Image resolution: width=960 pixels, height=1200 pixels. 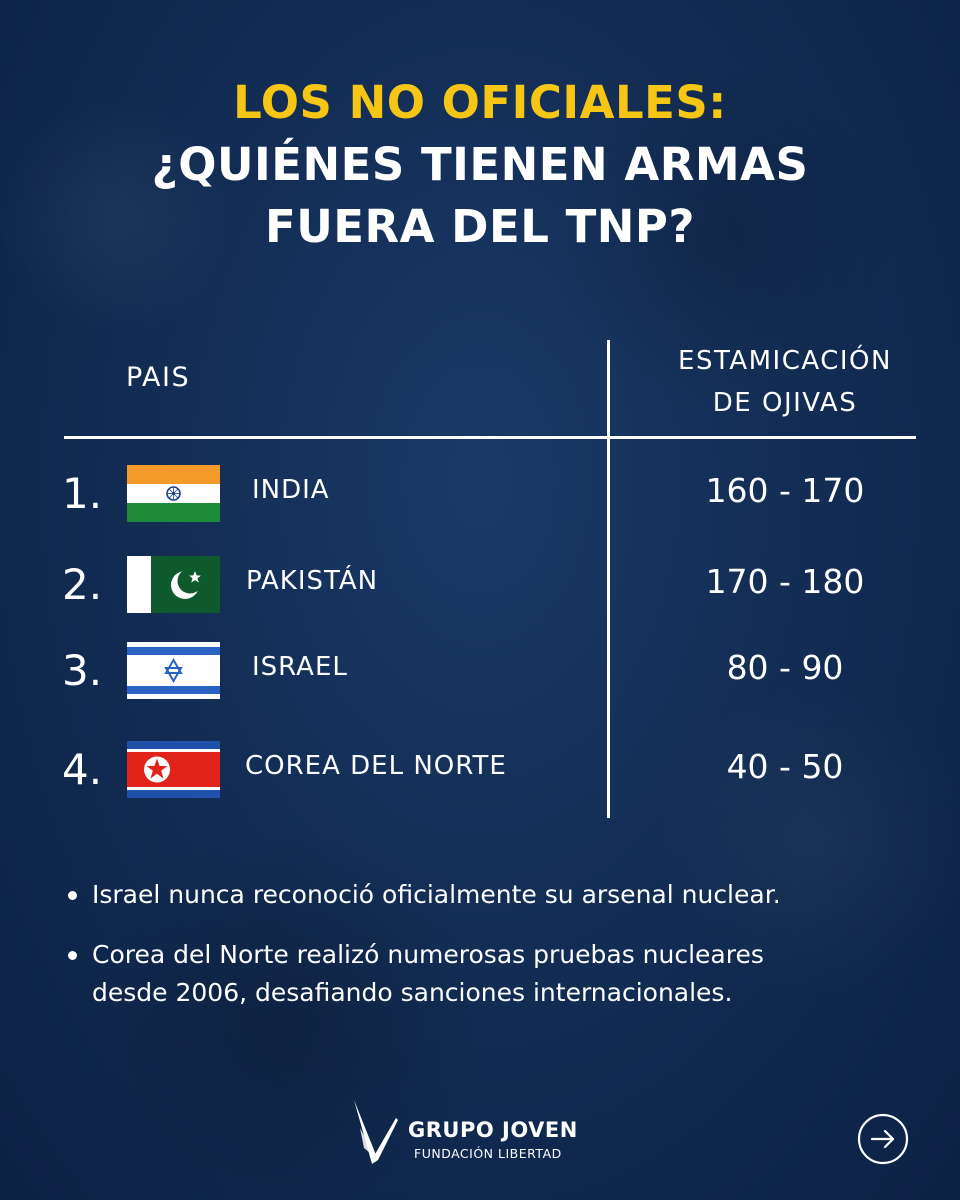 What do you see at coordinates (785, 403) in the screenshot?
I see `column-header-estimate-line-2: DE OJIVAS` at bounding box center [785, 403].